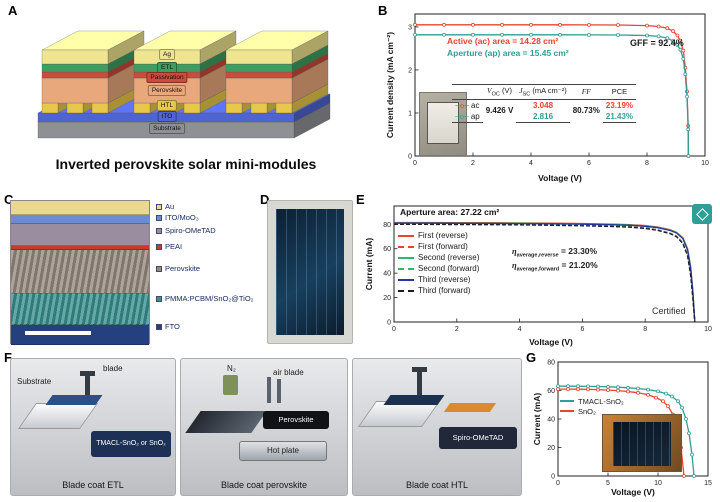 This screenshot has height=502, width=720. What do you see at coordinates (167, 77) in the screenshot?
I see `layer-tag-passivation: Passivation` at bounding box center [167, 77].